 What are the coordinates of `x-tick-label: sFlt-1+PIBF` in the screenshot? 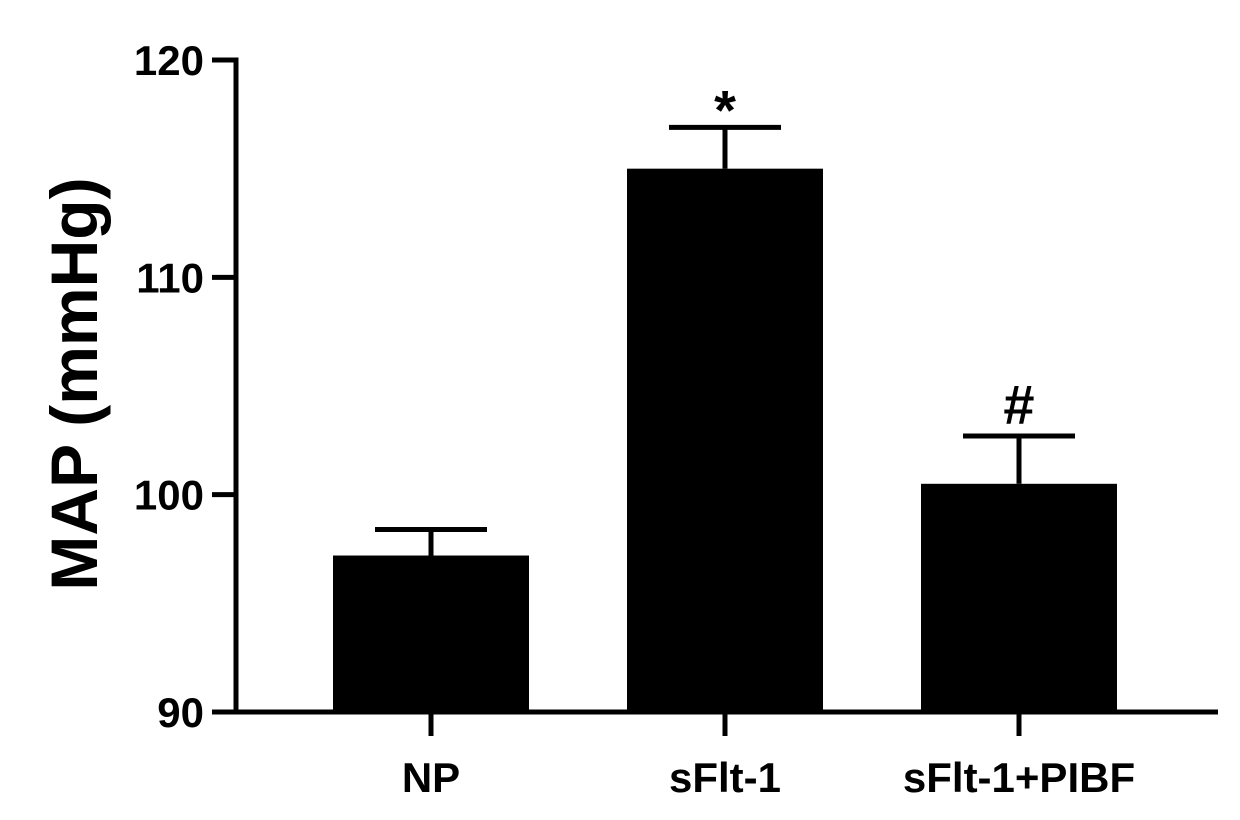 It's located at (1019, 777).